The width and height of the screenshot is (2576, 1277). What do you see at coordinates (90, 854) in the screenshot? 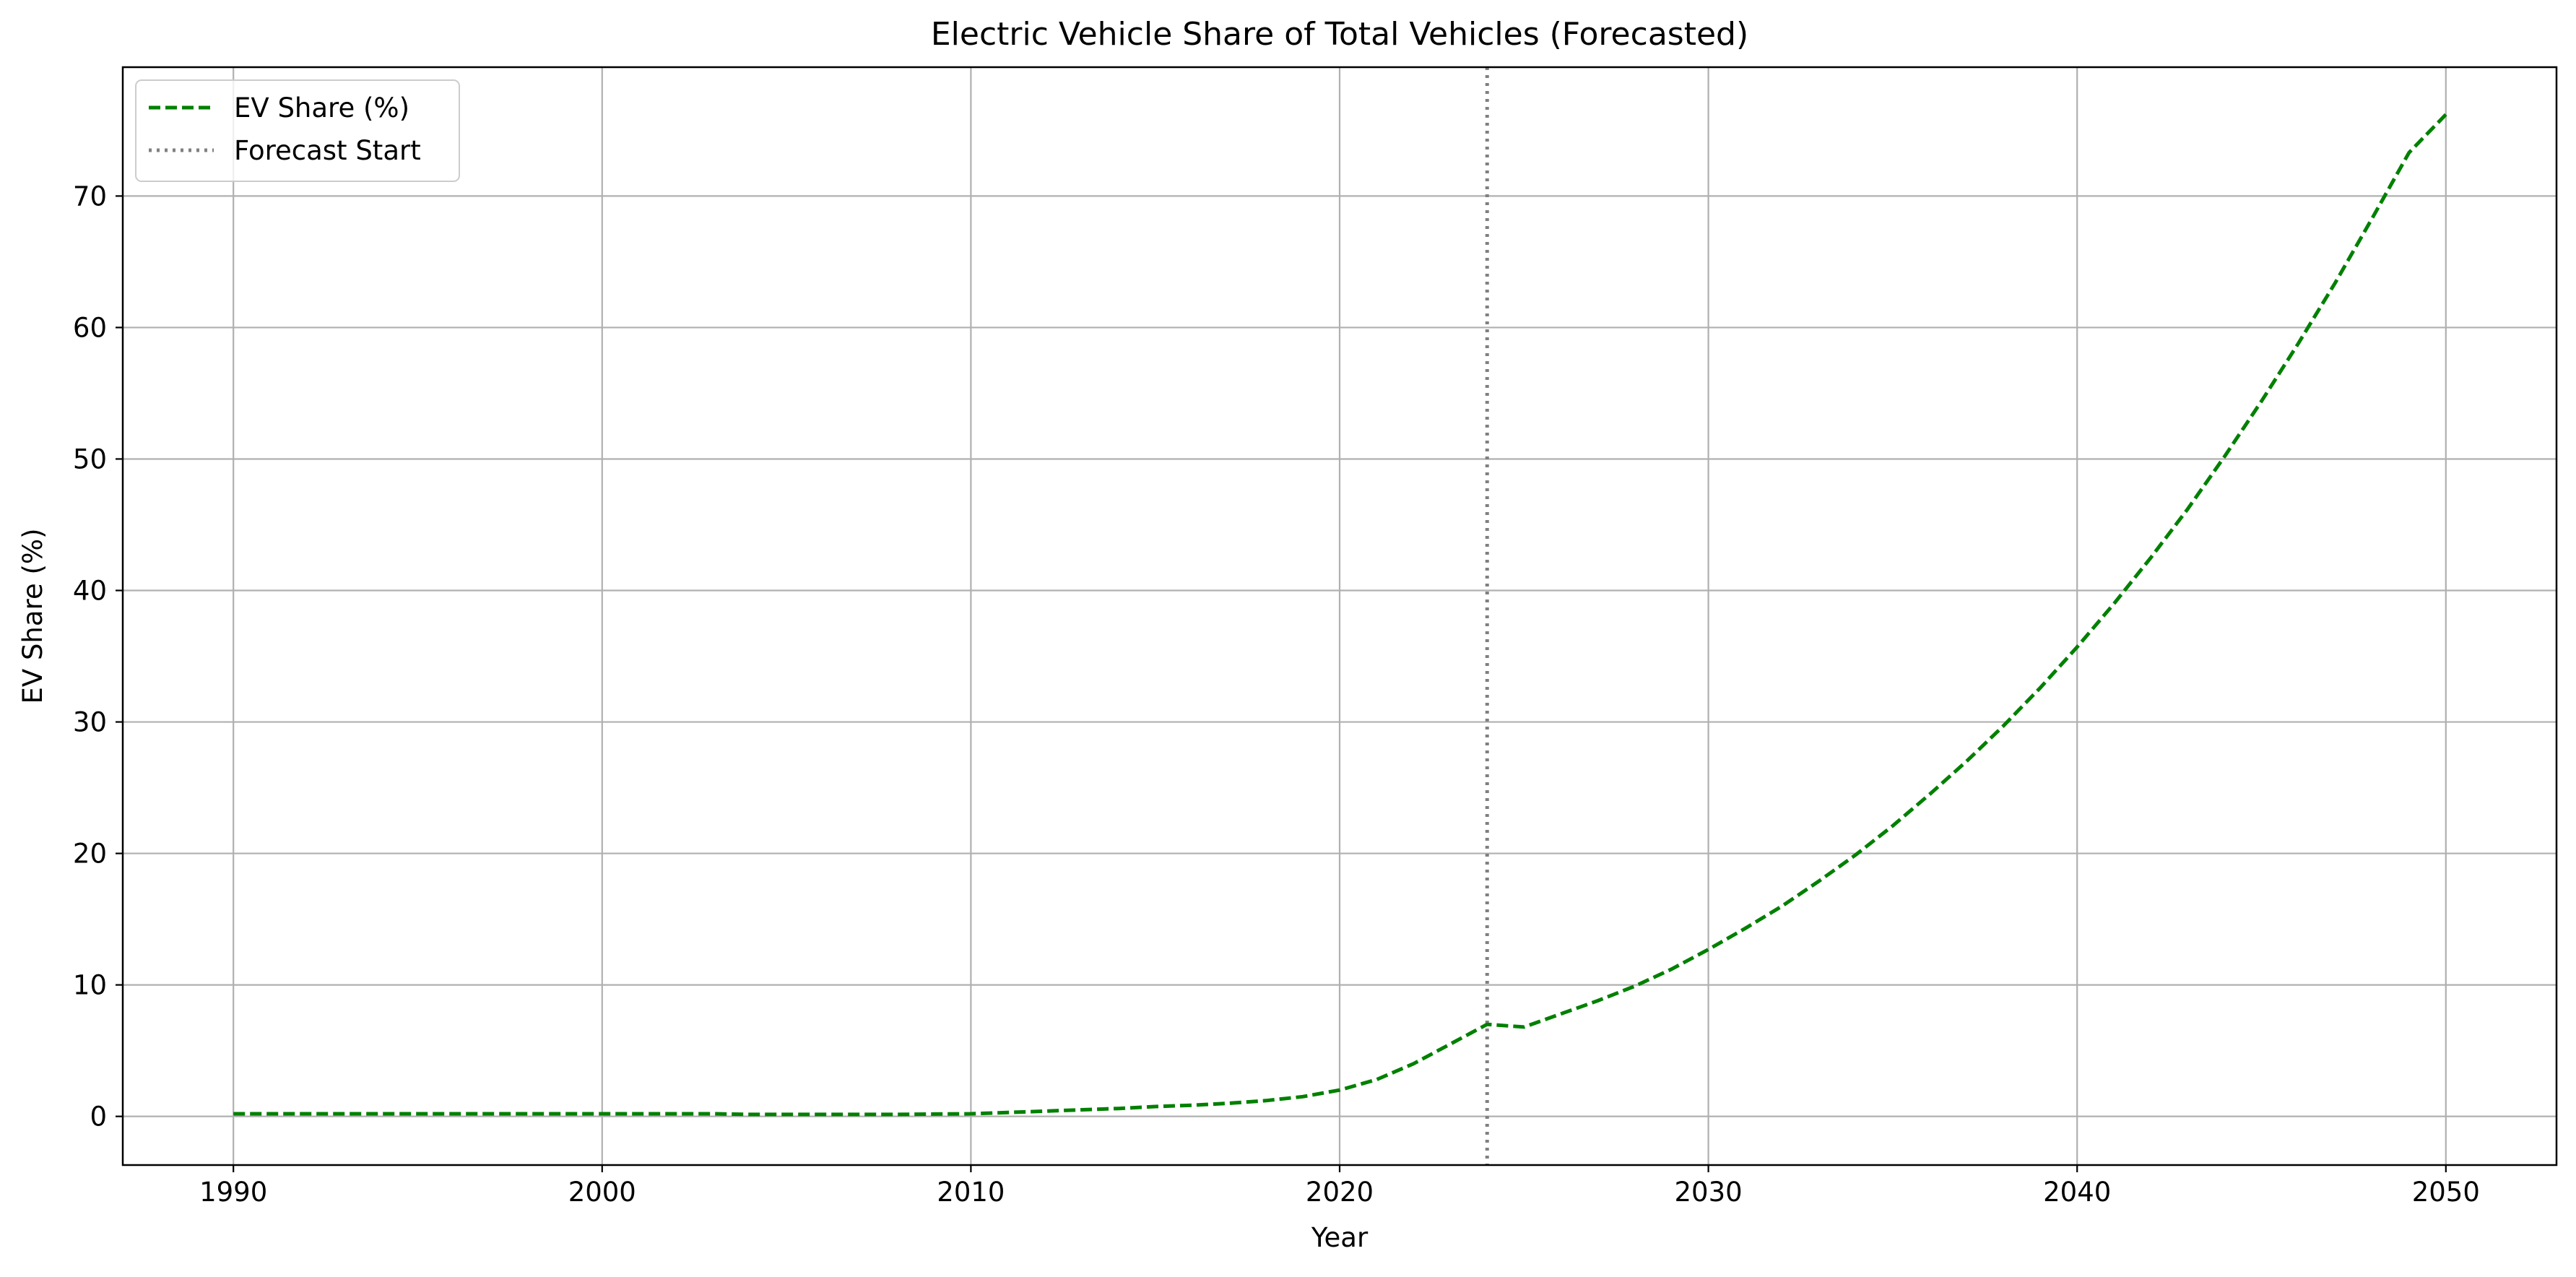
I see `y-tick-label-20: 20` at bounding box center [90, 854].